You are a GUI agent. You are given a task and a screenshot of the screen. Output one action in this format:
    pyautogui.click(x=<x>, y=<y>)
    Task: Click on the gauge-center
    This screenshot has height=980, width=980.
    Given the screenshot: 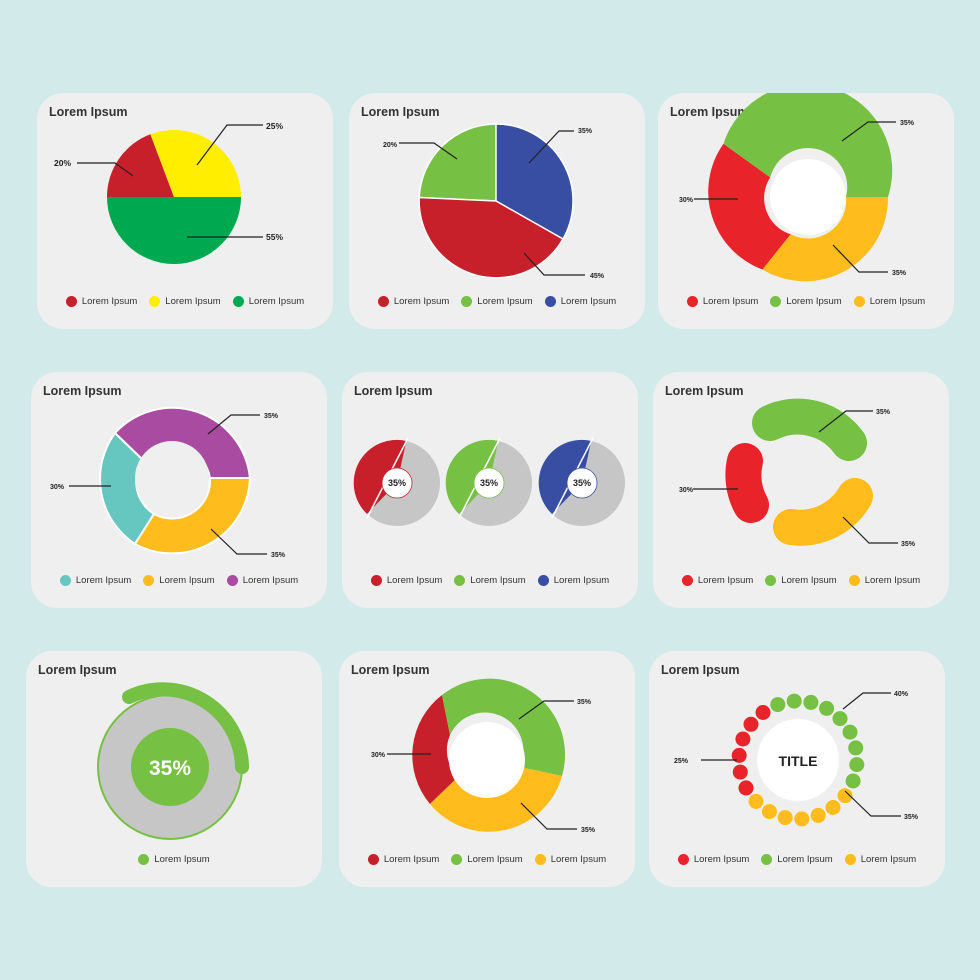 What is the action you would take?
    pyautogui.click(x=489, y=483)
    